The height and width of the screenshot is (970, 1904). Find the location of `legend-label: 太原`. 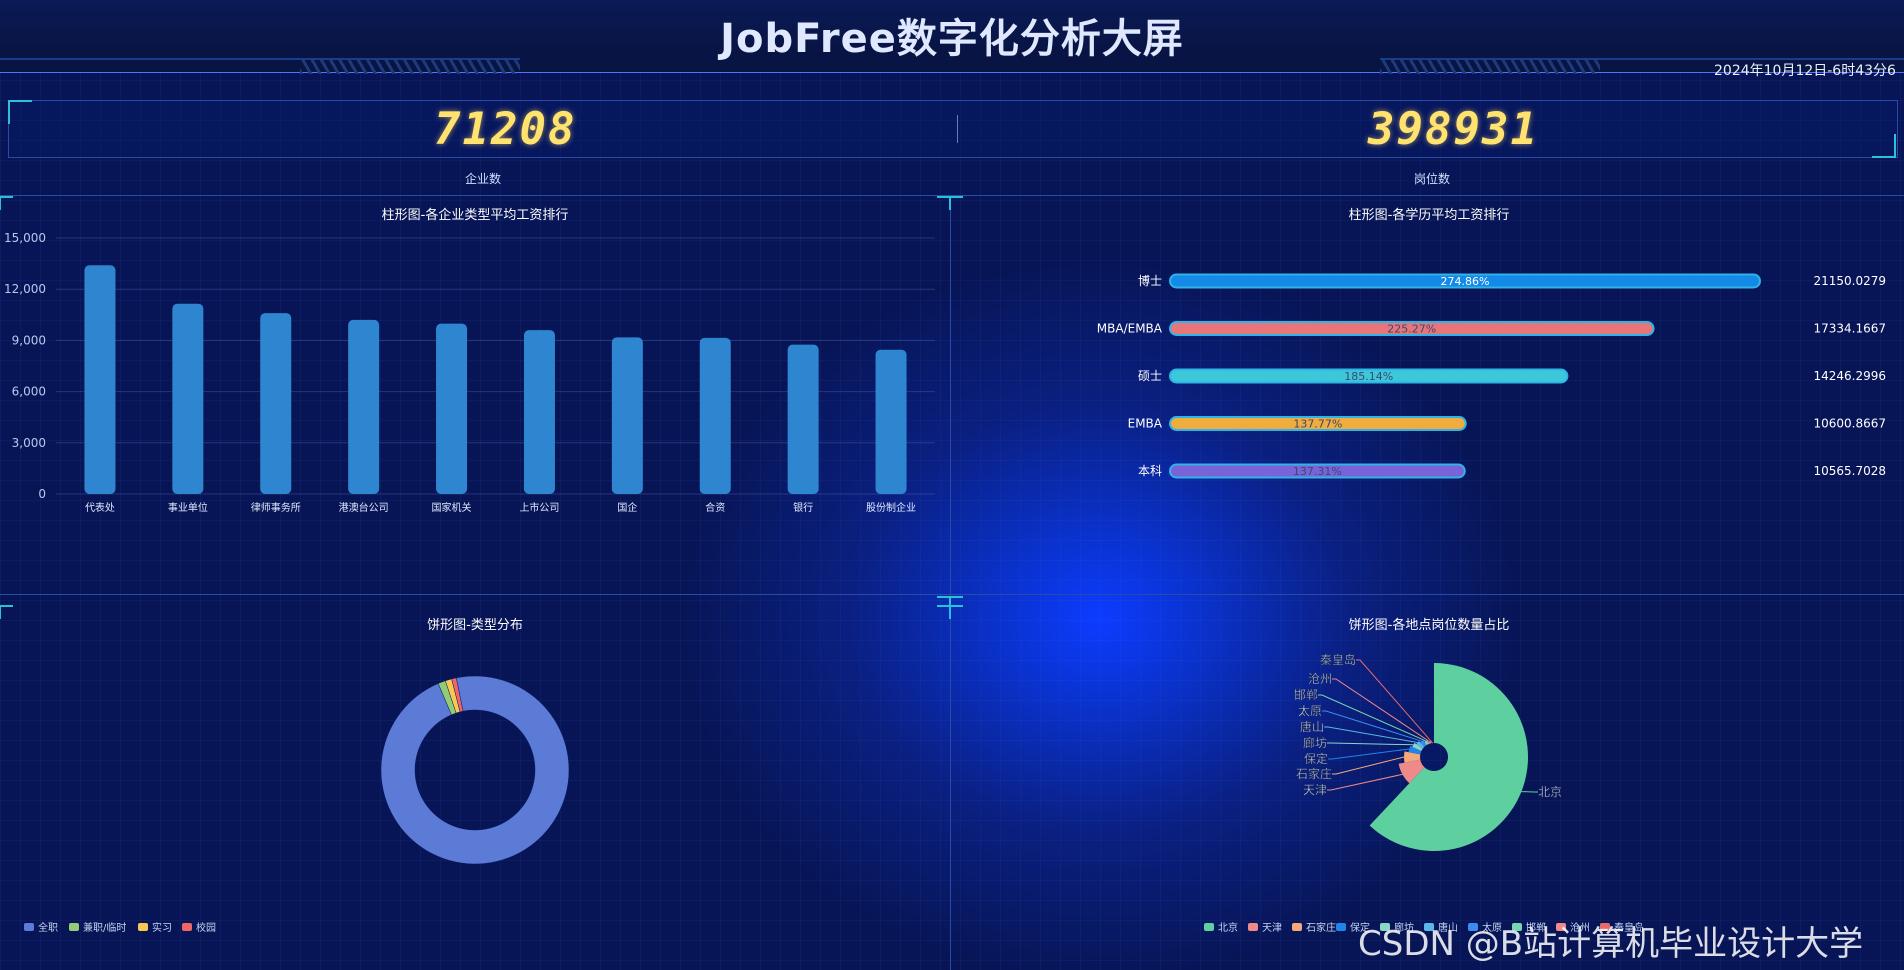

legend-label: 太原 is located at coordinates (1492, 928).